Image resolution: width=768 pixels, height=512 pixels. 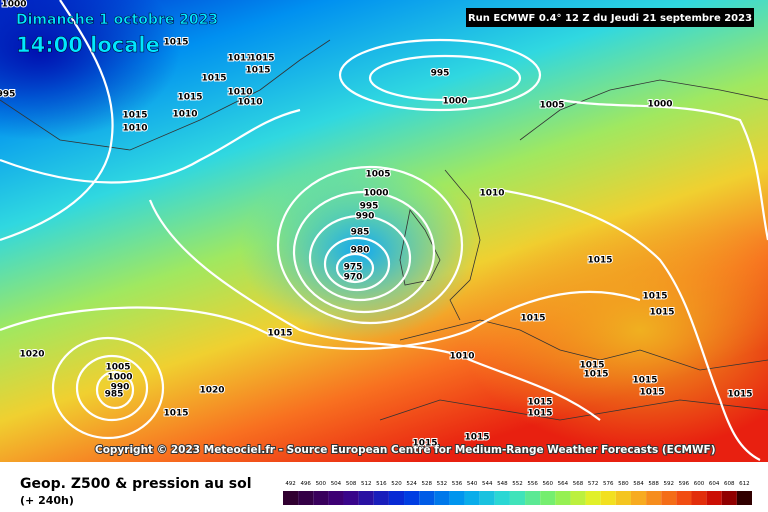 What do you see at coordinates (548, 484) in the screenshot?
I see `scale-label: 560` at bounding box center [548, 484].